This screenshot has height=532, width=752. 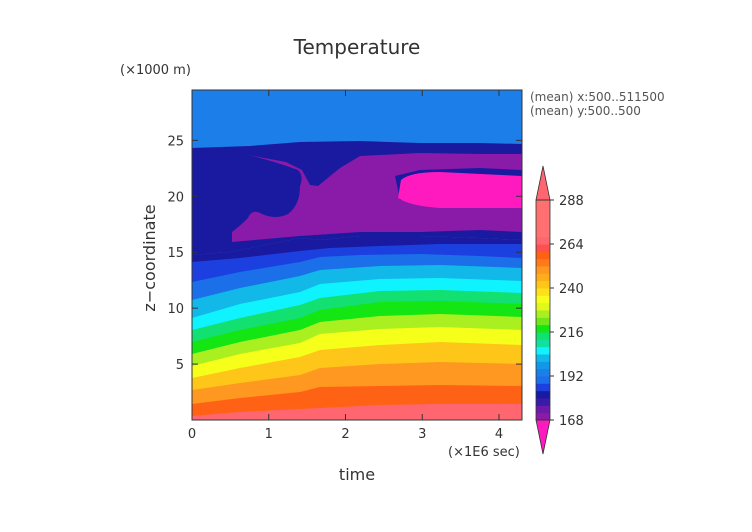 What do you see at coordinates (571, 333) in the screenshot?
I see `colorbar-tick-label: 216` at bounding box center [571, 333].